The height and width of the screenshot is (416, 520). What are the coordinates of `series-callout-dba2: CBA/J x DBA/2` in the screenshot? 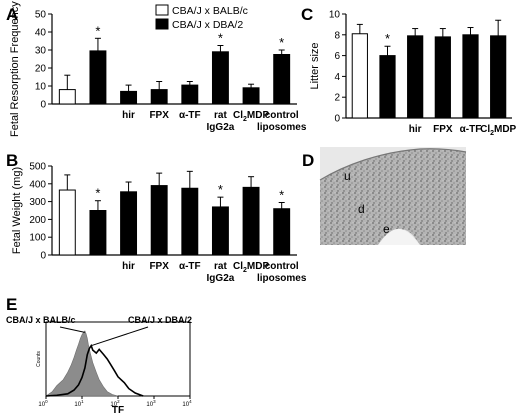 It's located at (160, 320).